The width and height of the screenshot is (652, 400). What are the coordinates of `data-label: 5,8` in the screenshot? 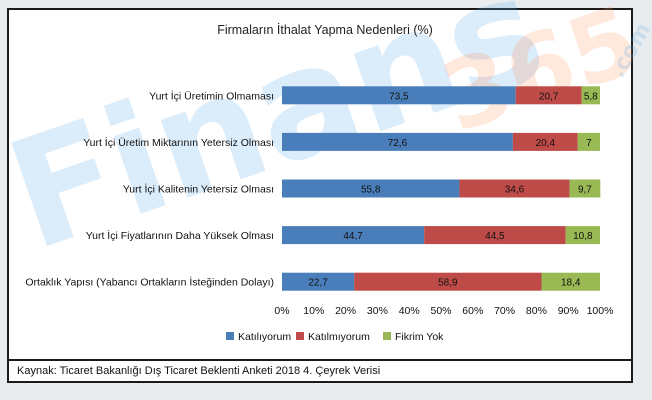 It's located at (591, 96).